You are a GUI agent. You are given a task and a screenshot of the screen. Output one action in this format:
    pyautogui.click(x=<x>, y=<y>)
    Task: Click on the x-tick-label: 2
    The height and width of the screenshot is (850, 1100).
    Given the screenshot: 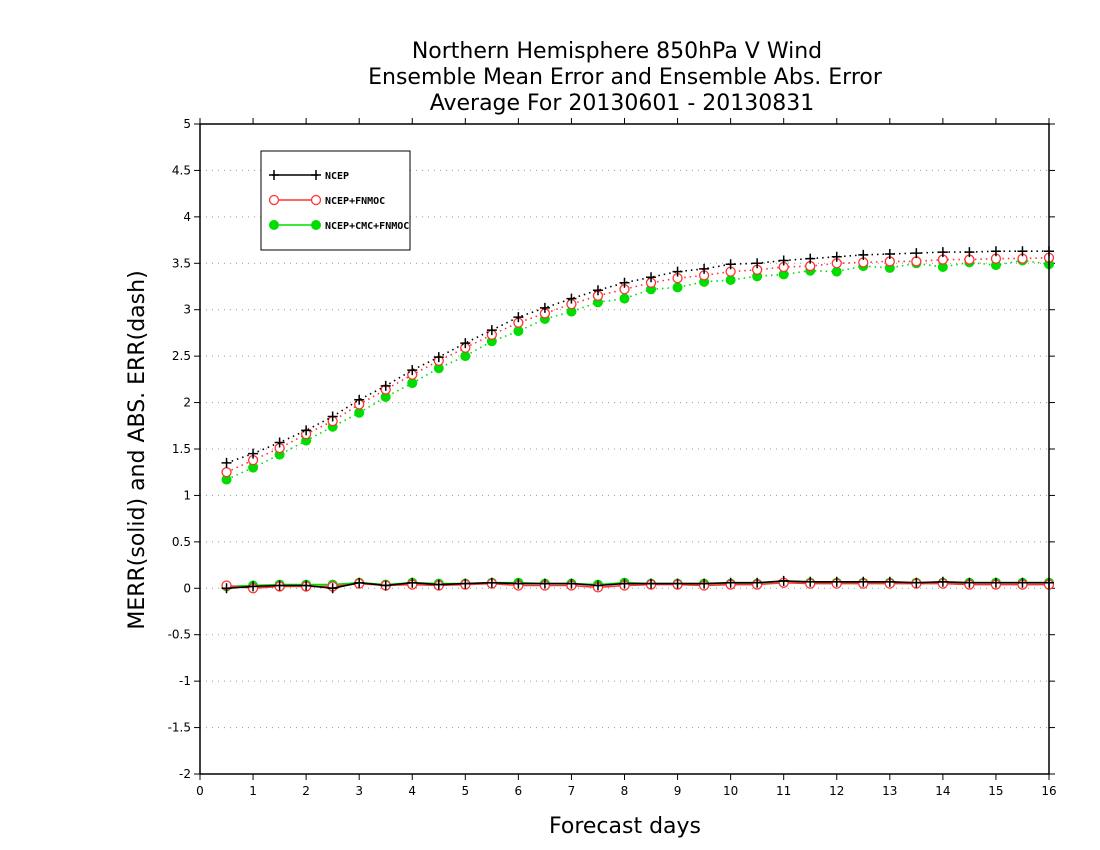 What is the action you would take?
    pyautogui.click(x=306, y=791)
    